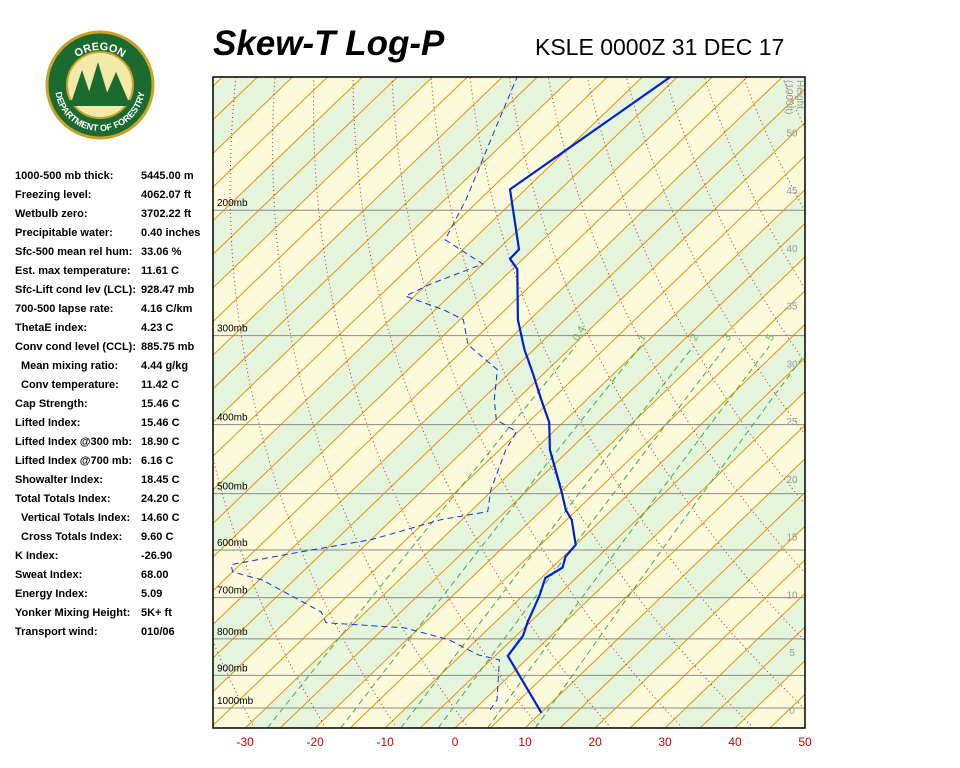 This screenshot has height=768, width=960. Describe the element at coordinates (75, 518) in the screenshot. I see `index-label: Vertical Totals Index:` at that location.